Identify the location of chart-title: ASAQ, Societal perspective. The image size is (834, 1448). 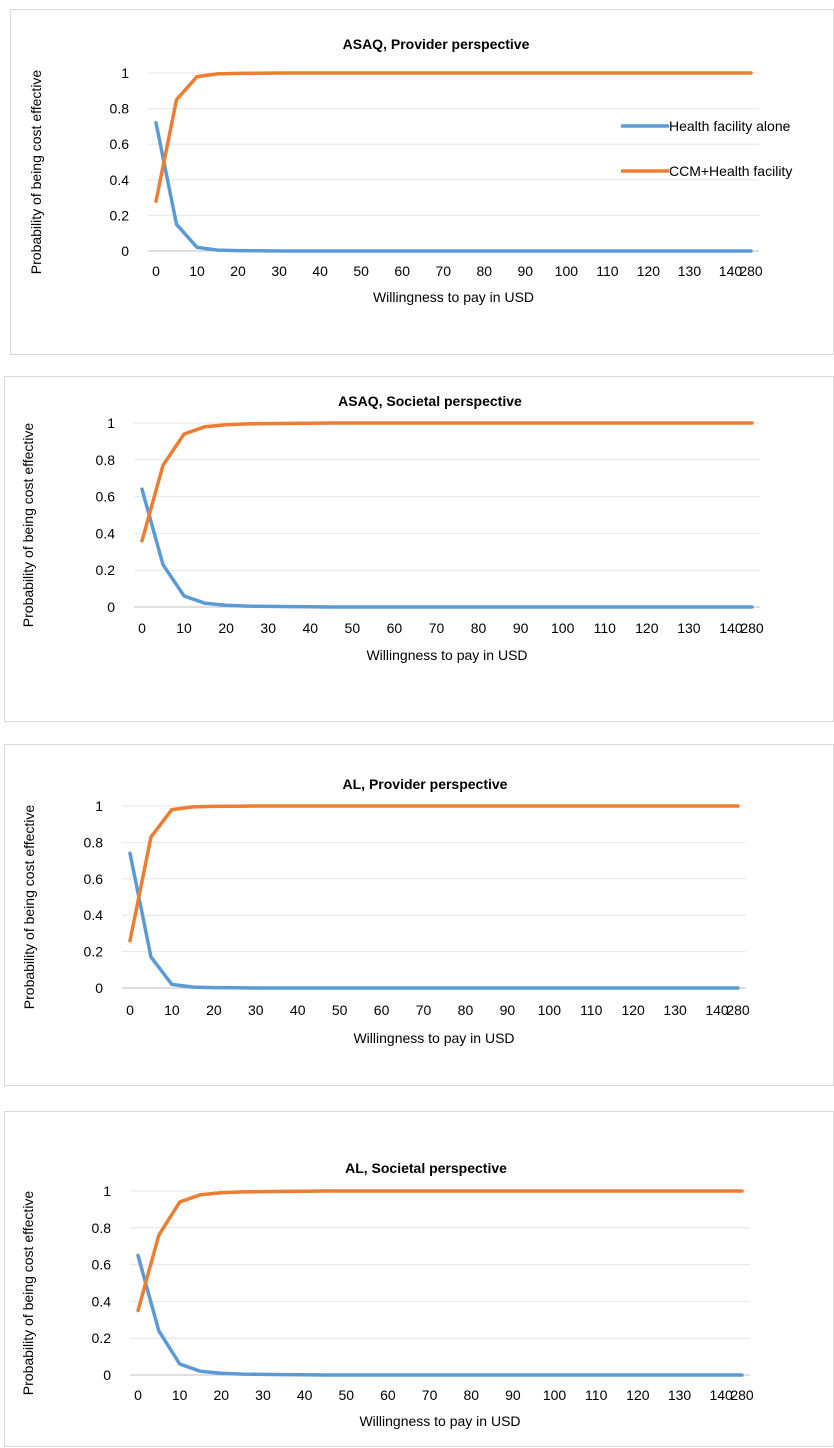
(430, 401).